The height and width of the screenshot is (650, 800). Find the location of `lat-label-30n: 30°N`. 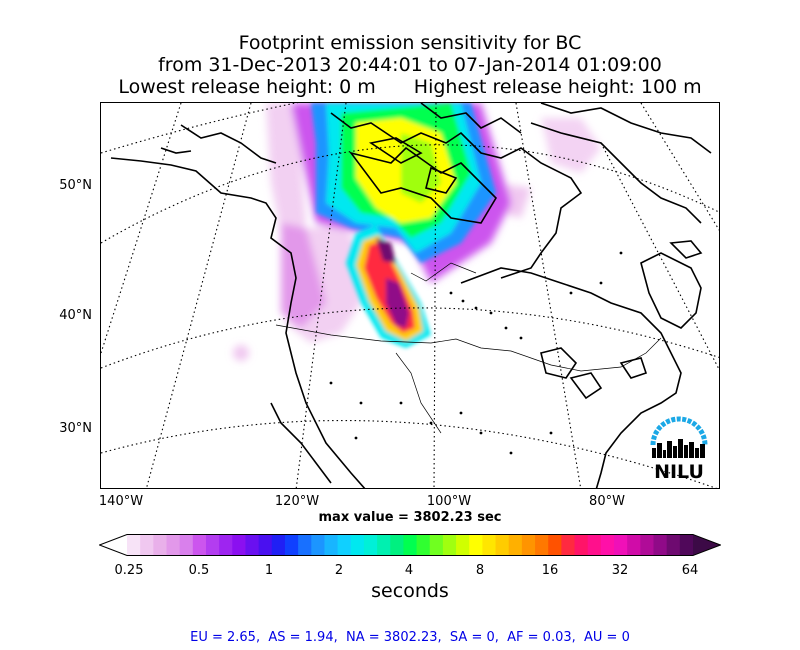

lat-label-30n: 30°N is located at coordinates (75, 428).